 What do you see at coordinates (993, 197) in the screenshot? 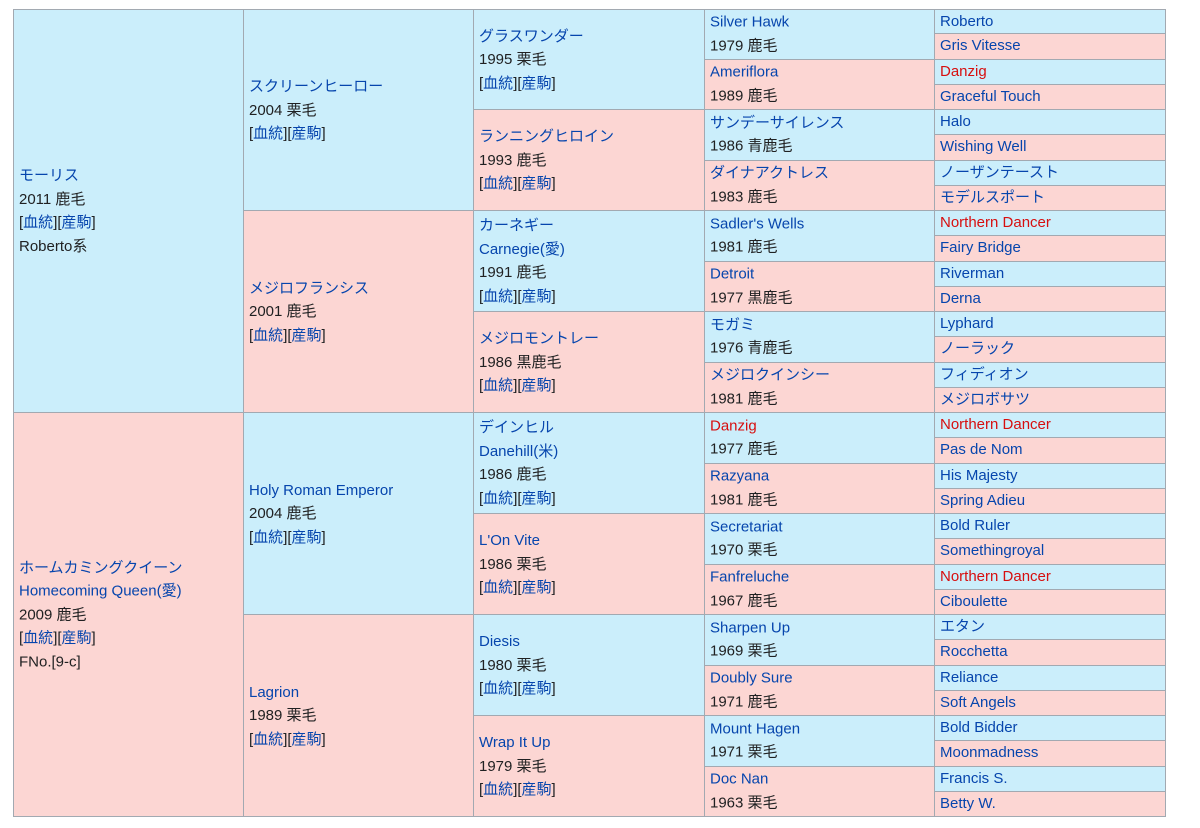
I see `horse-link: モデルスポート` at bounding box center [993, 197].